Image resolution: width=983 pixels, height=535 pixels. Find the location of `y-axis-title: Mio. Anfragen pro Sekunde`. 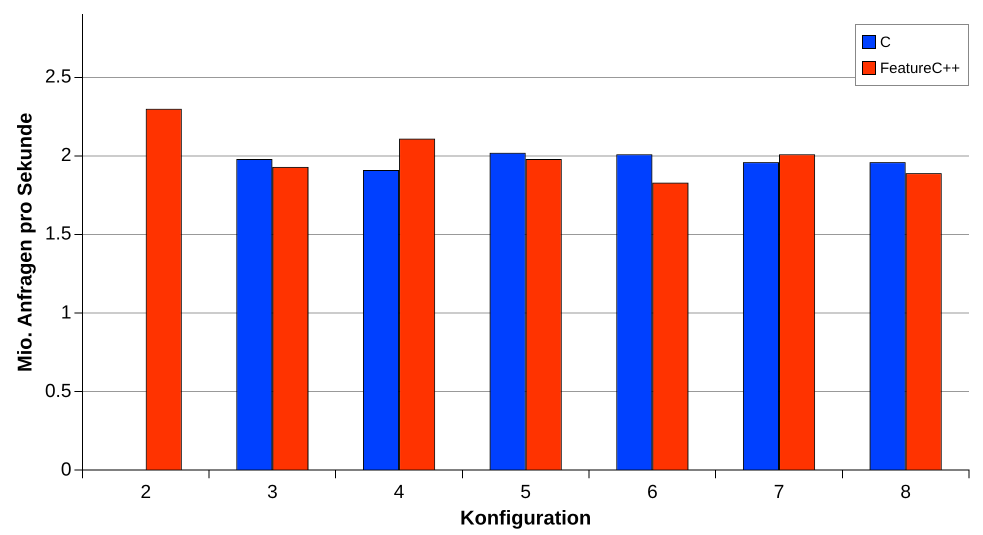

y-axis-title: Mio. Anfragen pro Sekunde is located at coordinates (25, 242).